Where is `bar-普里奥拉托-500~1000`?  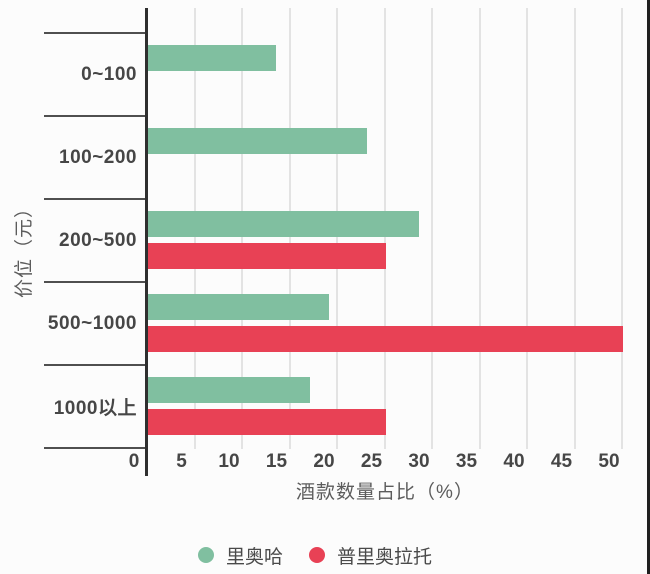 bar-普里奥拉托-500~1000 is located at coordinates (385, 339).